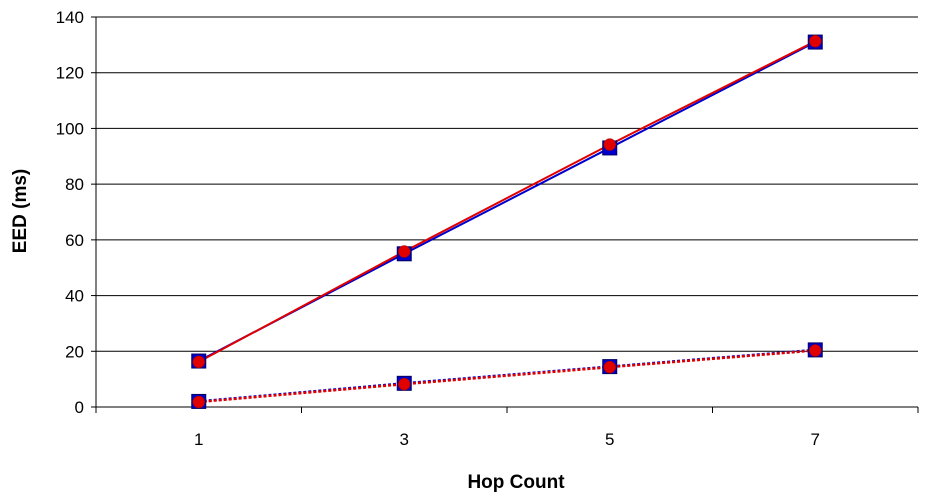  What do you see at coordinates (507, 439) in the screenshot?
I see `x-tick-labels: 1 3 5 7` at bounding box center [507, 439].